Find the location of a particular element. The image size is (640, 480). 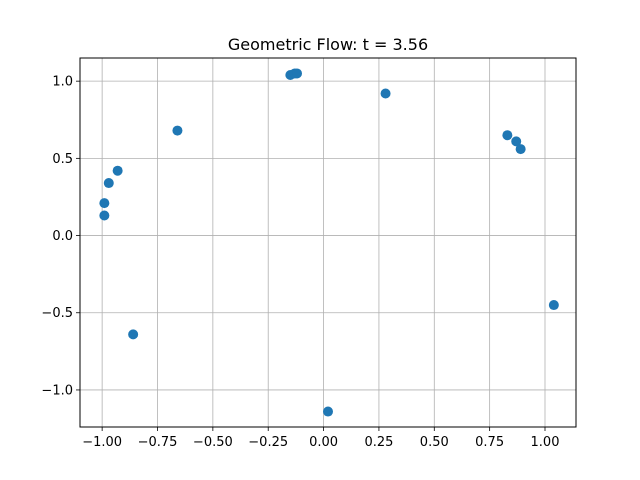

x-tick-label: −0.25 is located at coordinates (268, 442).